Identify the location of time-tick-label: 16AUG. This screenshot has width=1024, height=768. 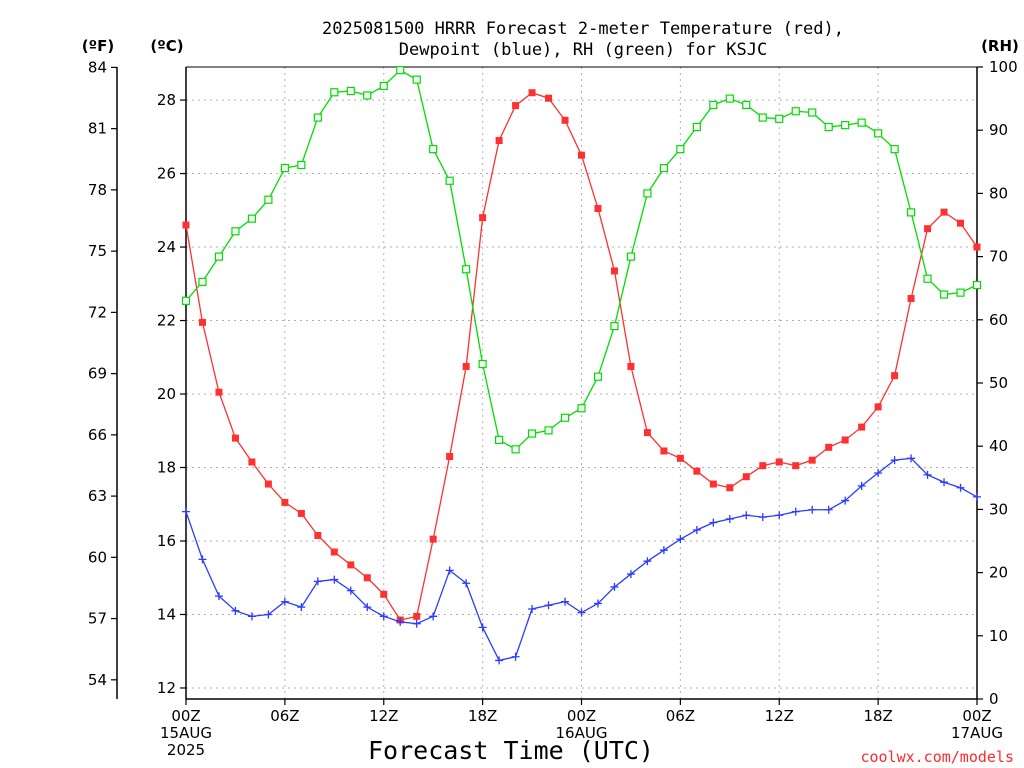
(582, 733).